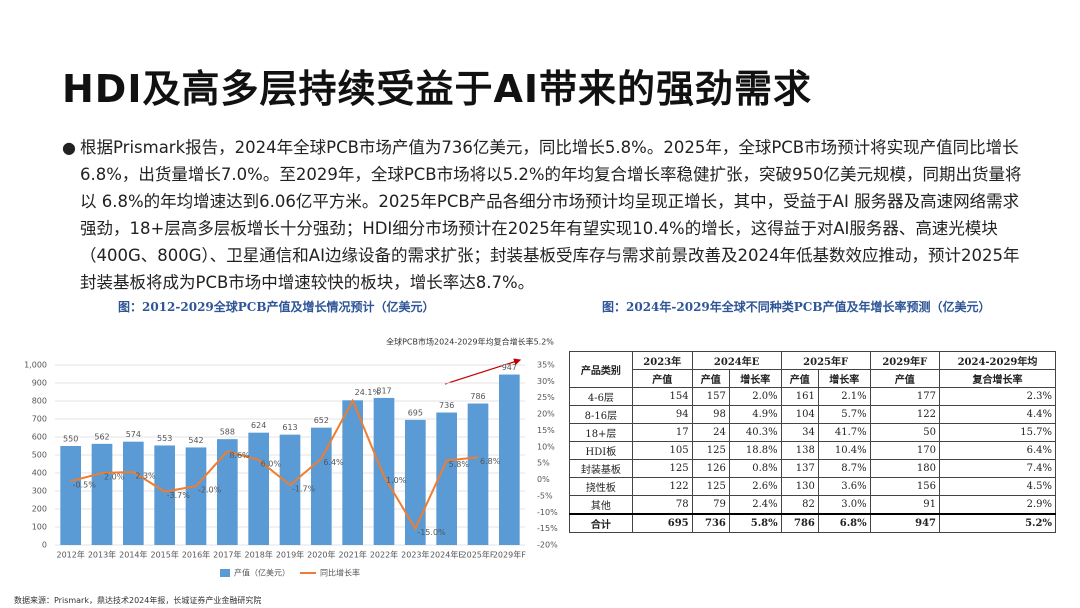 This screenshot has width=1080, height=608. I want to click on y2-tick-label: 0%, so click(543, 479).